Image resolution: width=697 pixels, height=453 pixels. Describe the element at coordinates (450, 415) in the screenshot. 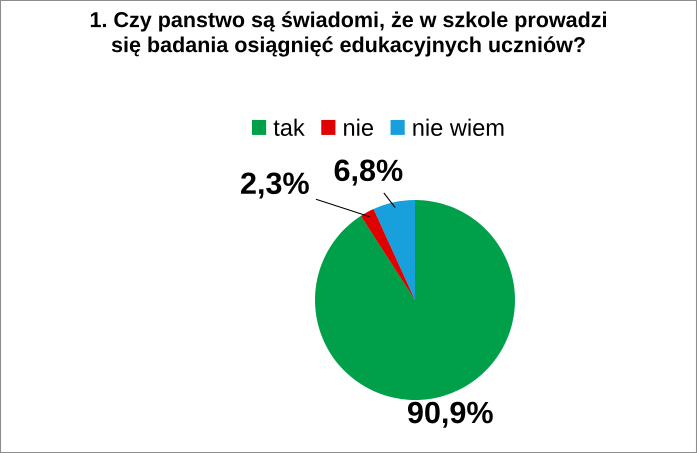

I see `data-label: 90,9%` at that location.